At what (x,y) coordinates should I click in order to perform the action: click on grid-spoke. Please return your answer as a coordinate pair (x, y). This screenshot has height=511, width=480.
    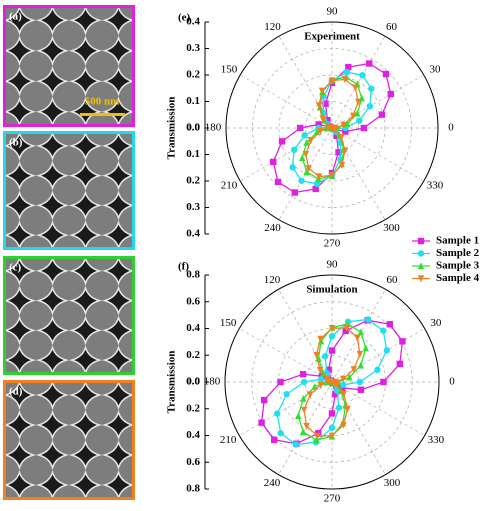
    Looking at the image, I should click on (377, 154).